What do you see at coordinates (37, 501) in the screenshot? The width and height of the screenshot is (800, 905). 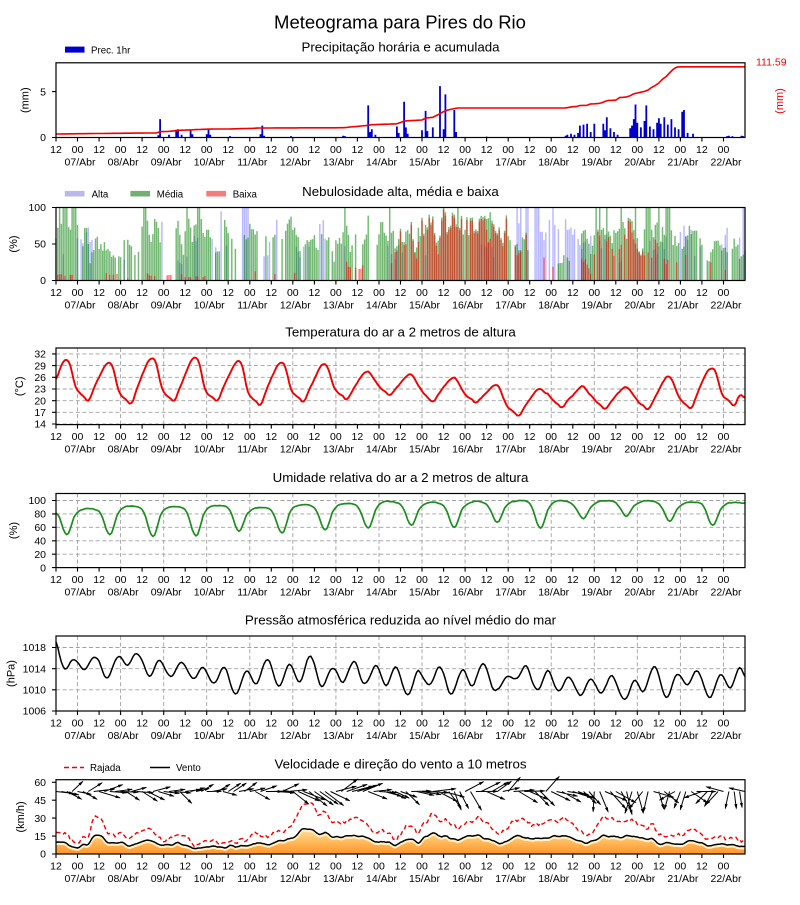 I see `svg-text: 100` at bounding box center [37, 501].